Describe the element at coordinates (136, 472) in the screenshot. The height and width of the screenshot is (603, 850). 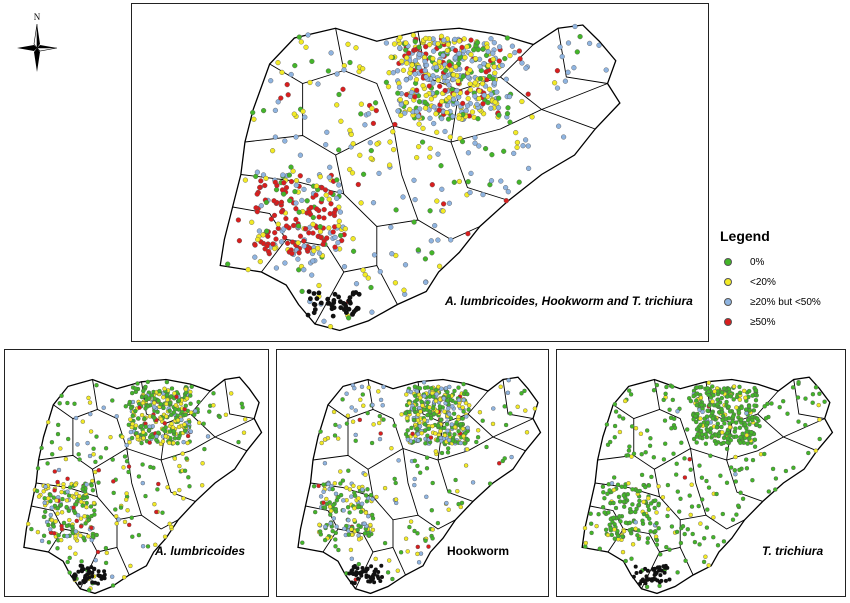
I see `map-ascaris` at that location.